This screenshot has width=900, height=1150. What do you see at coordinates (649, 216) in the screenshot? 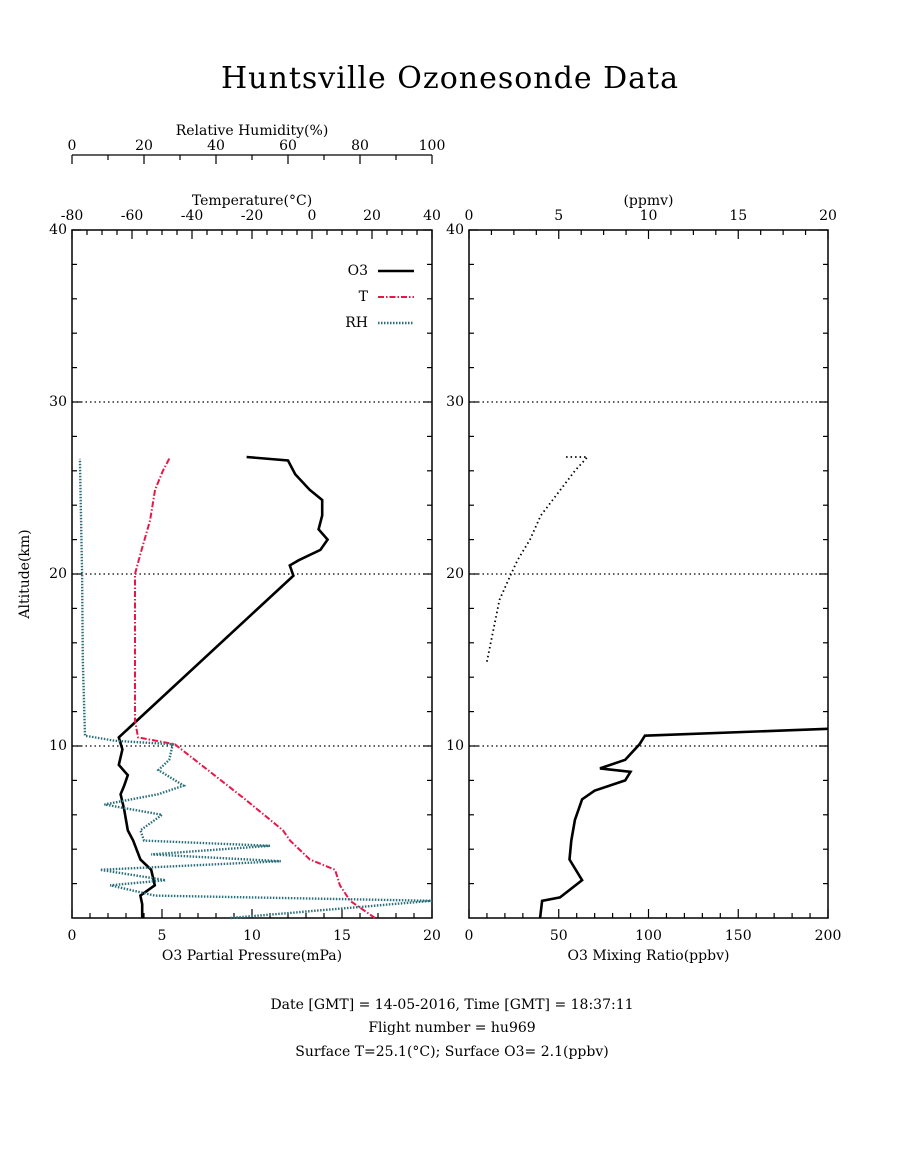
I see `x2-tick-label: 10` at bounding box center [649, 216].